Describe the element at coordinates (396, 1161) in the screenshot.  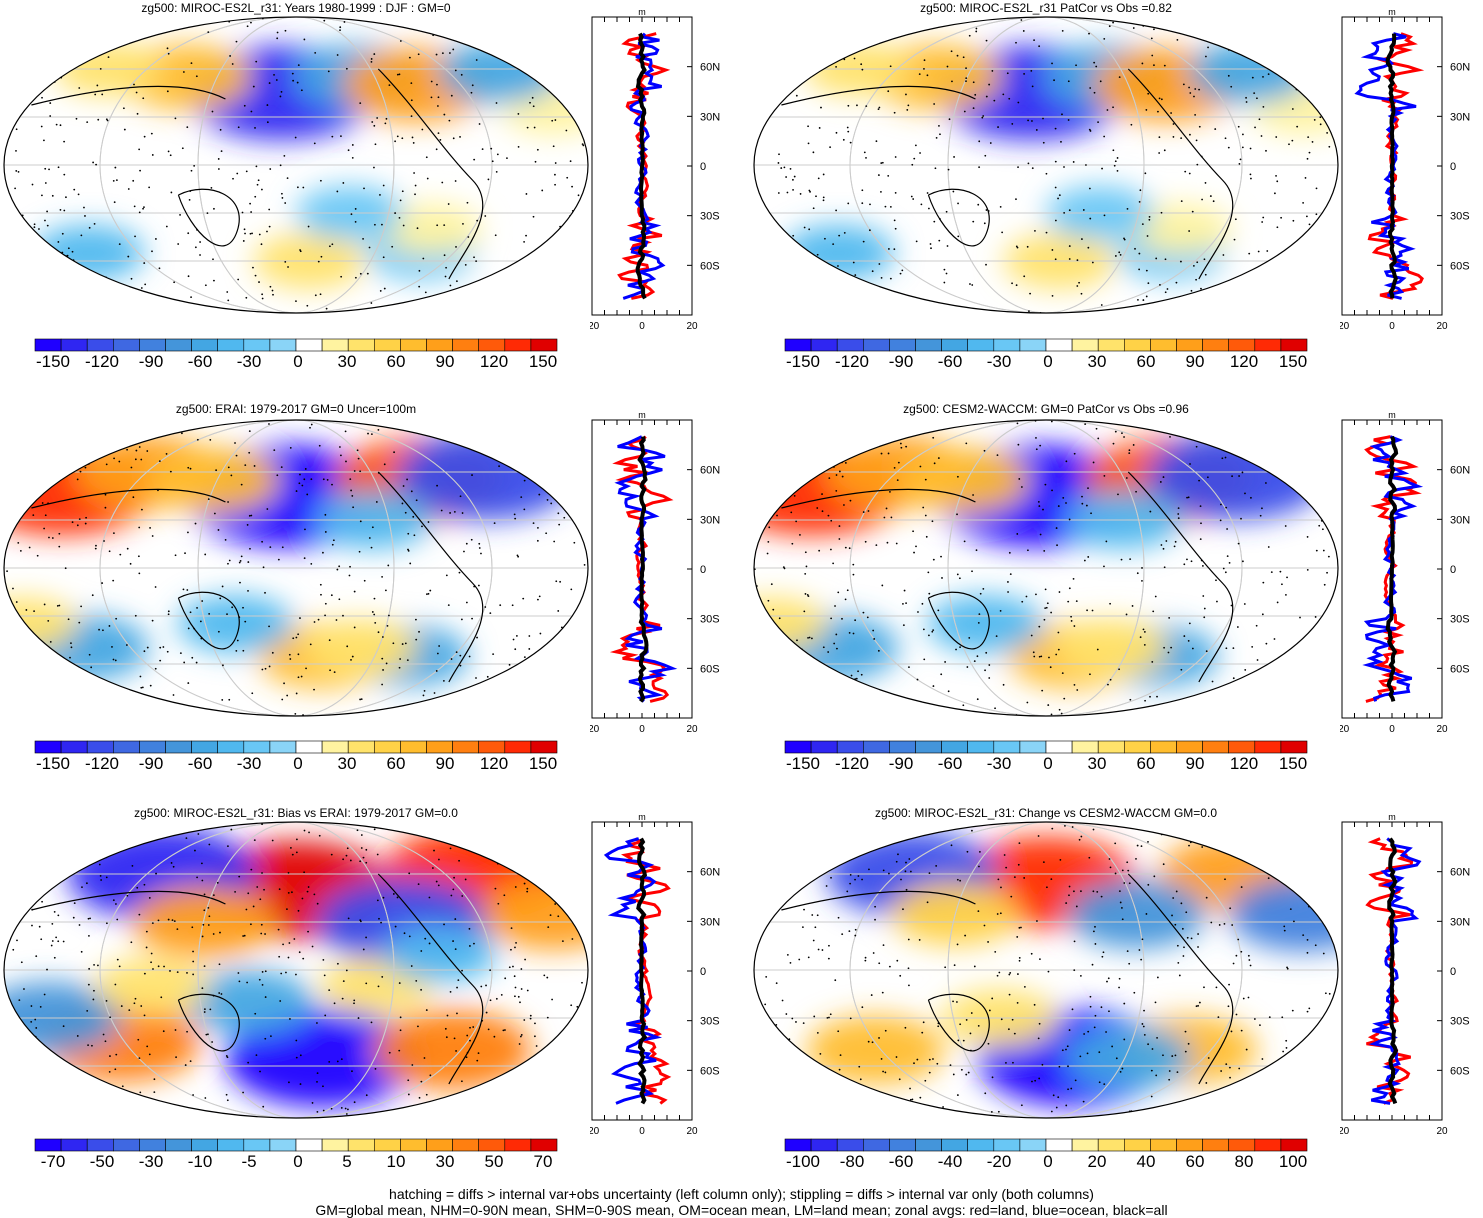
I see `colorbar-label: 10` at that location.